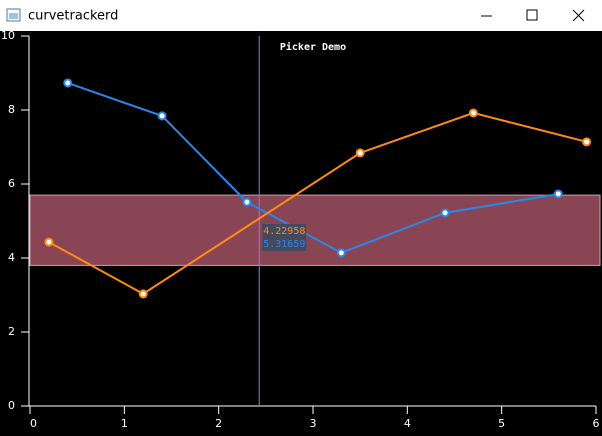  I want to click on x-tick-label: 6, so click(596, 423).